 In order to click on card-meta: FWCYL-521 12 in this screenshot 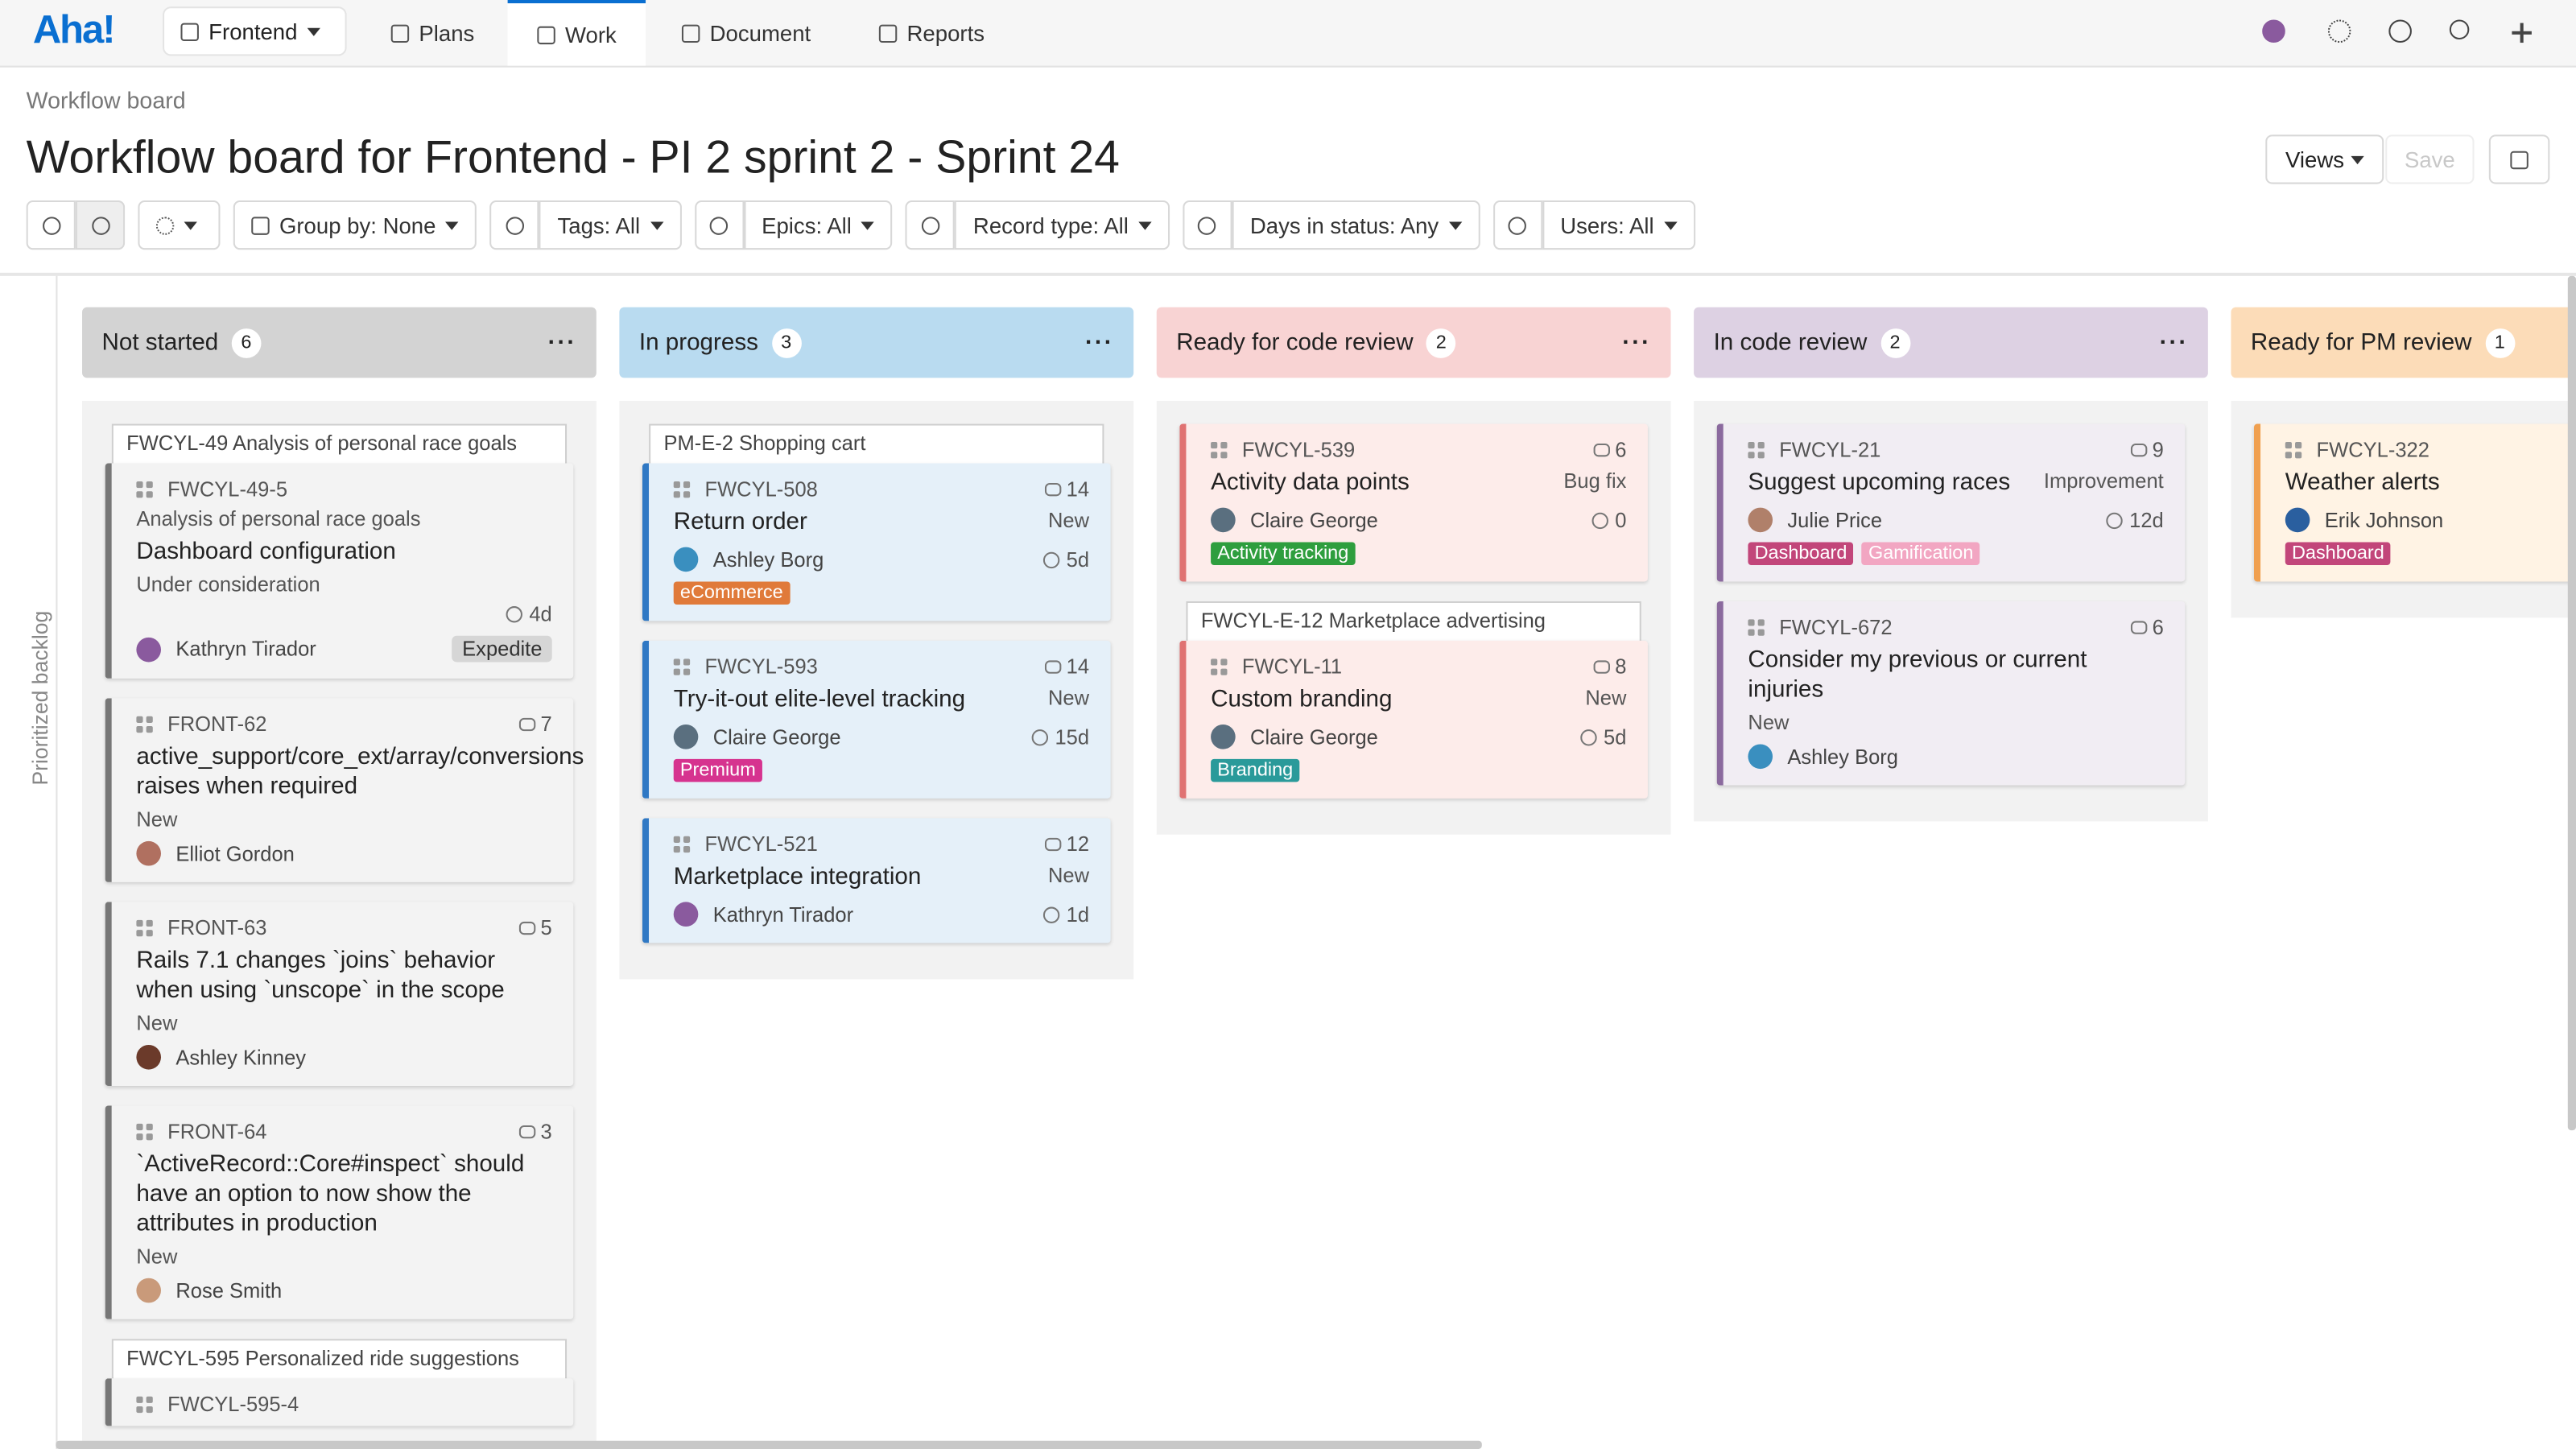, I will do `click(881, 844)`.